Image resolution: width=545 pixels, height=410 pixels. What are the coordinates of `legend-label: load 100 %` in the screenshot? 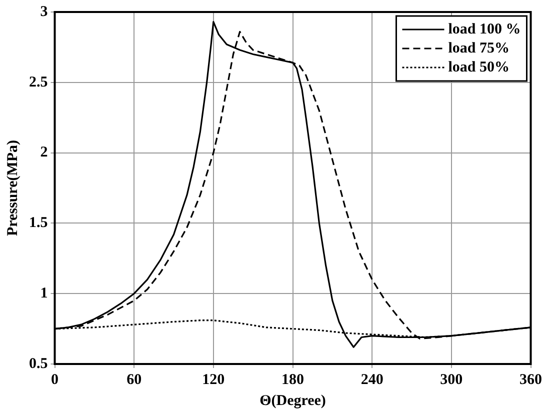 It's located at (484, 29).